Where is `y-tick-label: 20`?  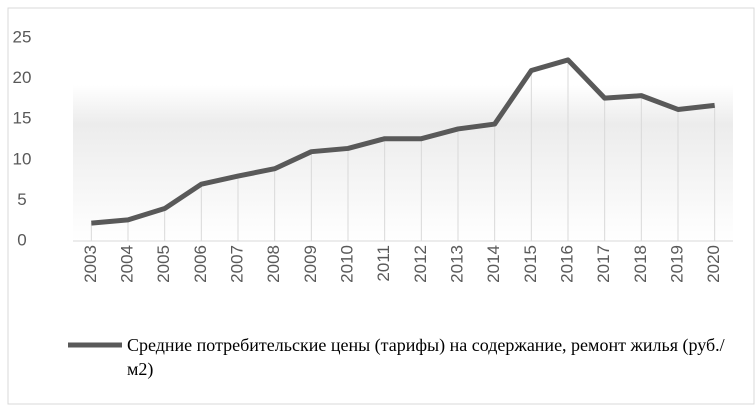
y-tick-label: 20 is located at coordinates (22, 77).